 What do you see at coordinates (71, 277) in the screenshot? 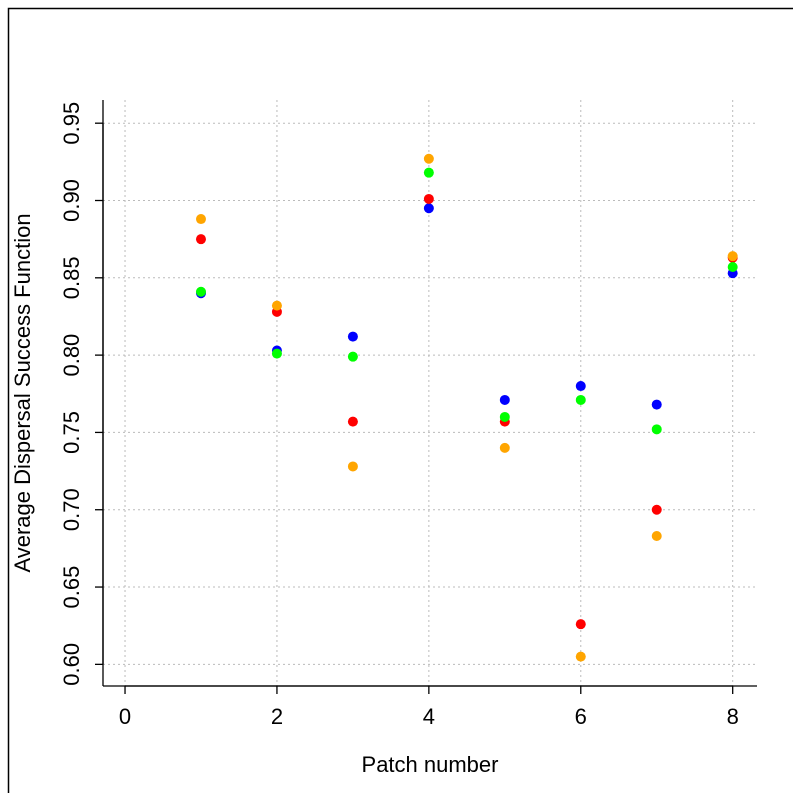
I see `y-tick-label: 0.85` at bounding box center [71, 277].